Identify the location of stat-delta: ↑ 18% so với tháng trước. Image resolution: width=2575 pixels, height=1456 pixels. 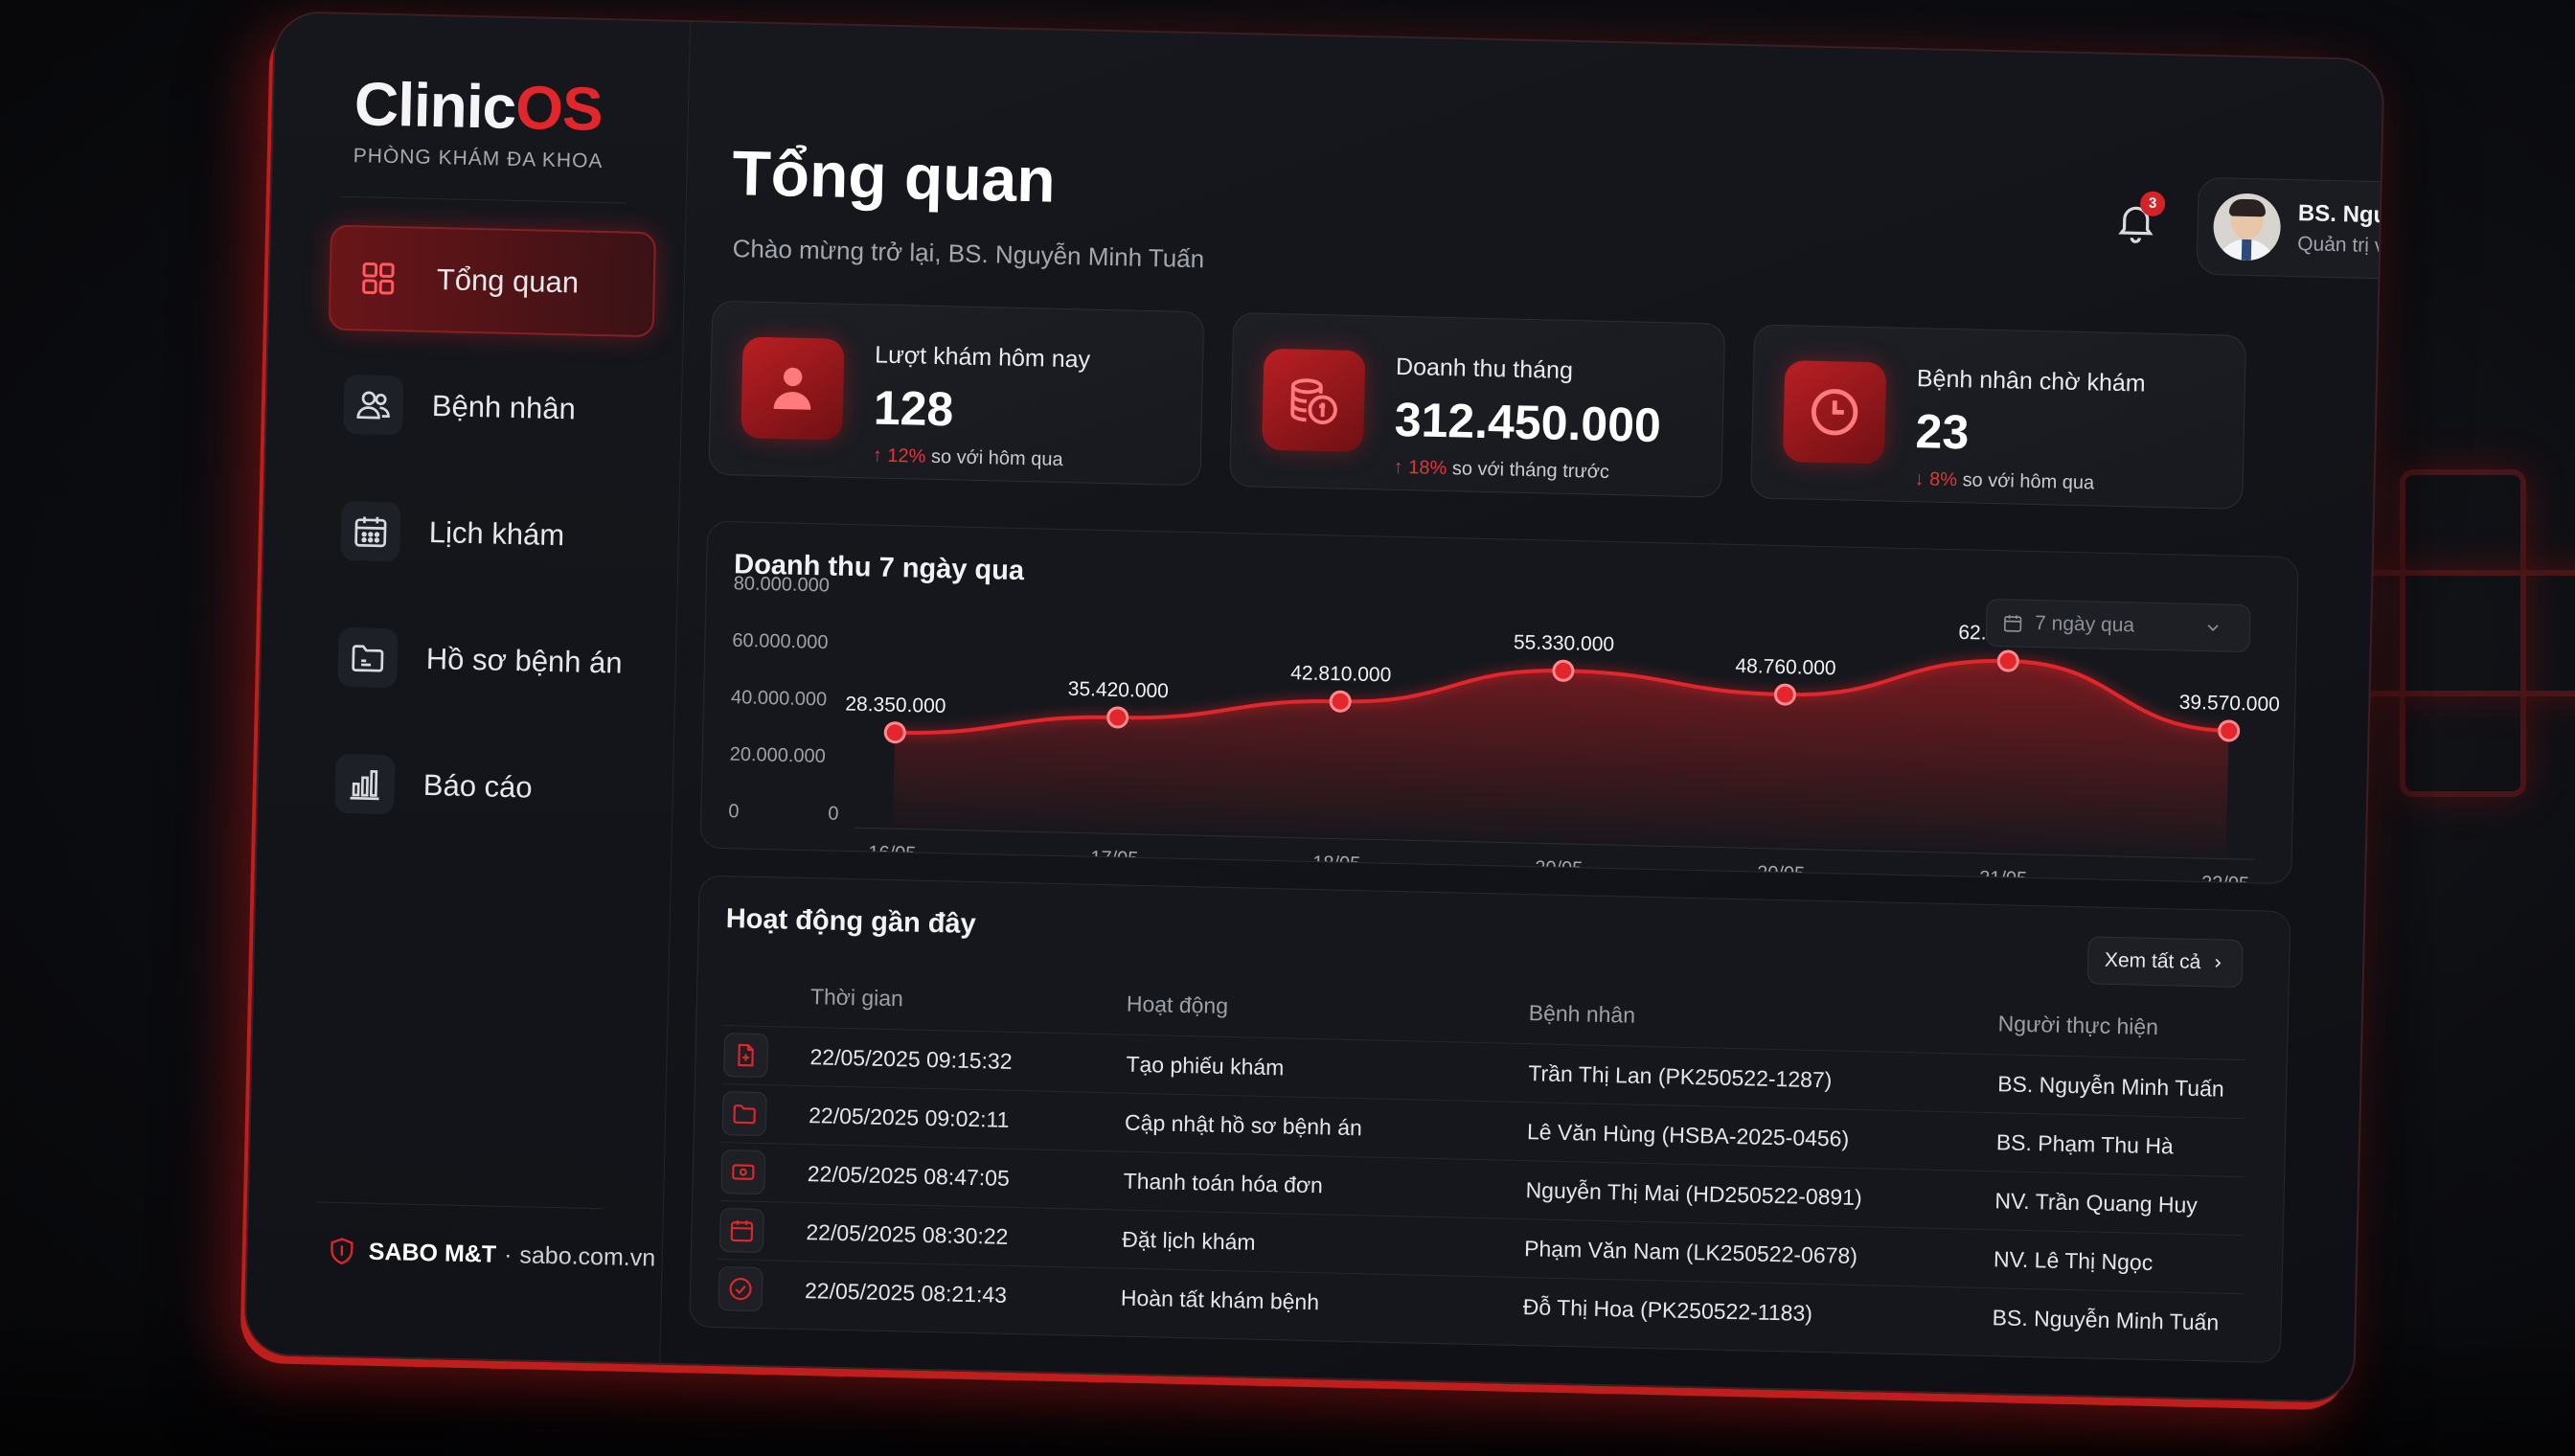
(1501, 470).